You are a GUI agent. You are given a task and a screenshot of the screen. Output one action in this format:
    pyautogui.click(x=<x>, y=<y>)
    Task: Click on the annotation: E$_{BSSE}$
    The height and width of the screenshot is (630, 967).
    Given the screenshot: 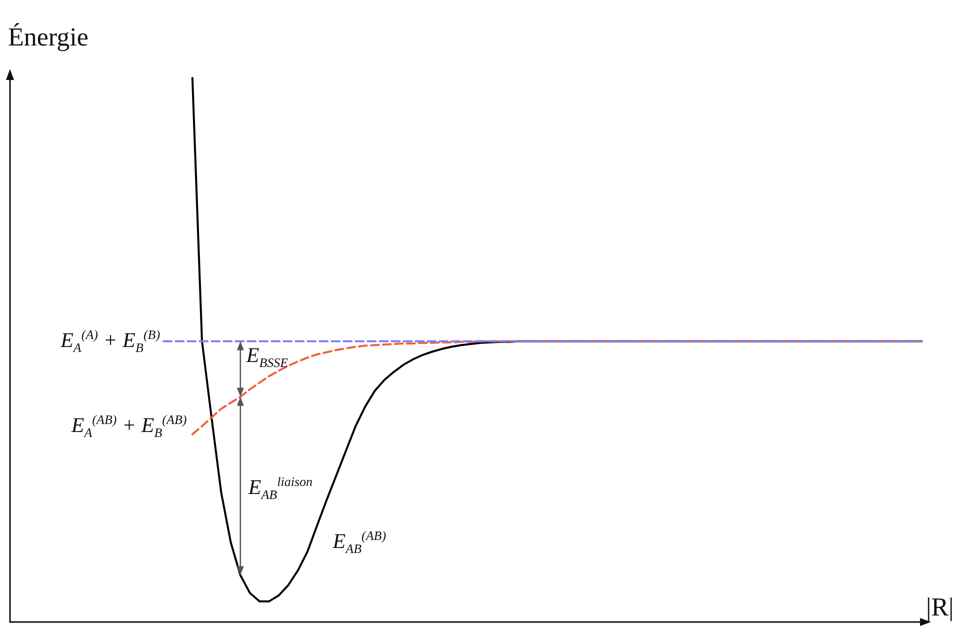 What is the action you would take?
    pyautogui.click(x=267, y=356)
    